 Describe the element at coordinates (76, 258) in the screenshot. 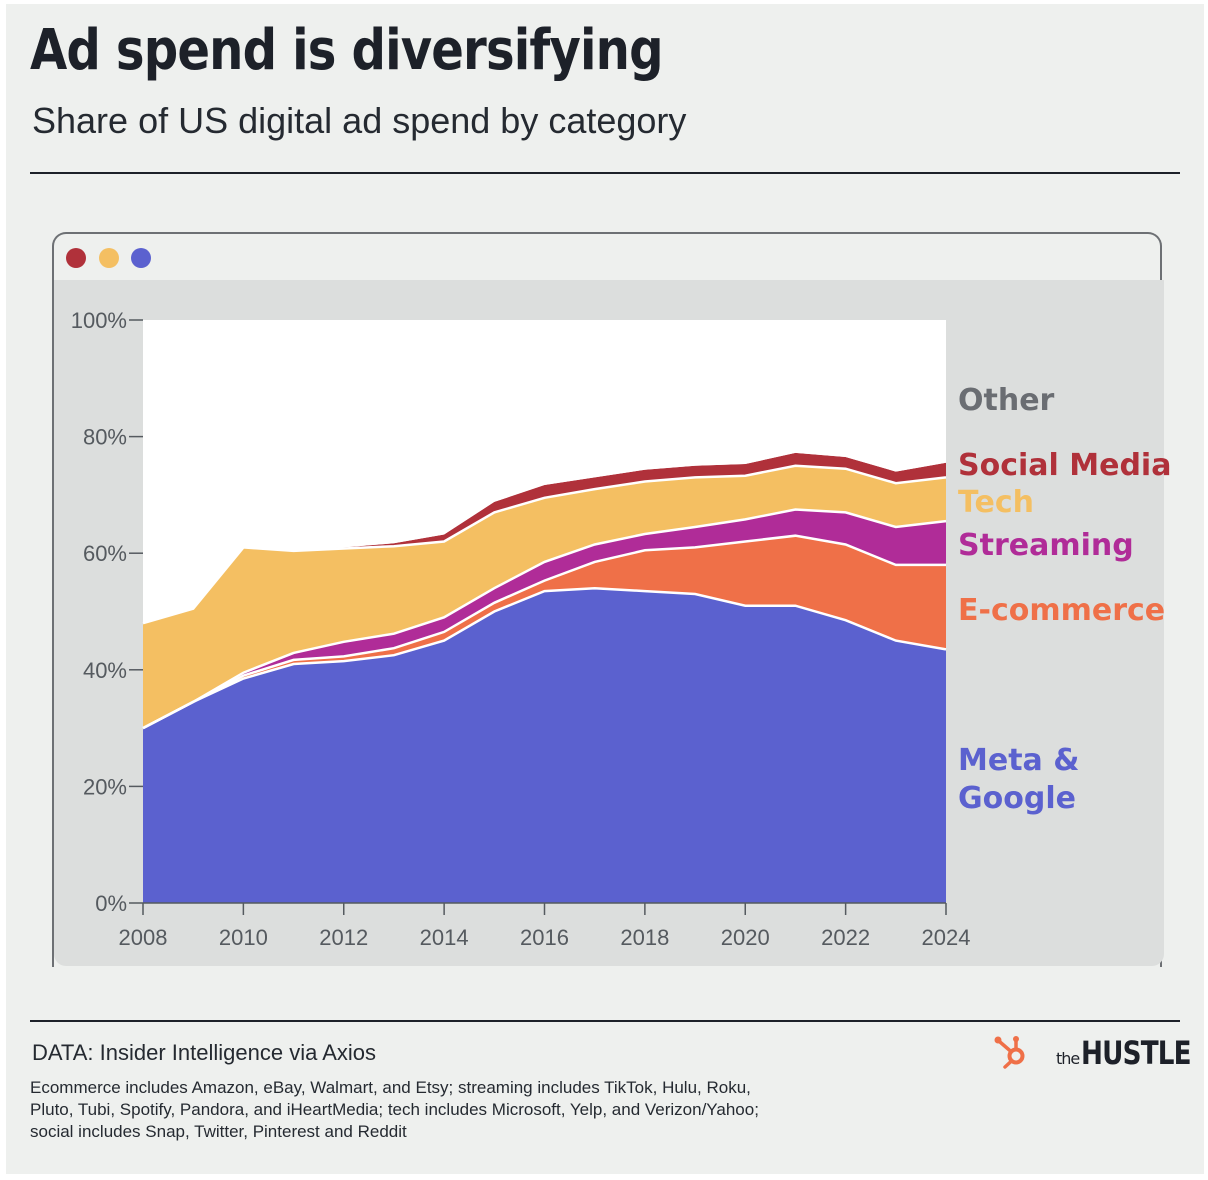

I see `window-dot-red` at that location.